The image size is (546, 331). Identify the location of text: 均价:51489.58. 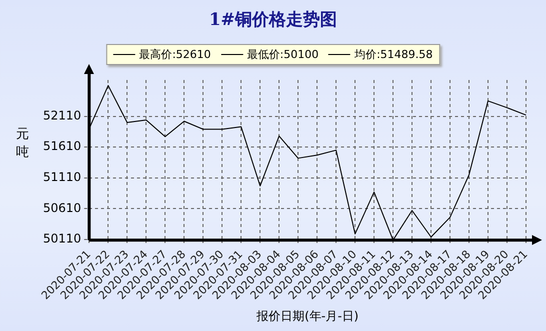
(393, 54).